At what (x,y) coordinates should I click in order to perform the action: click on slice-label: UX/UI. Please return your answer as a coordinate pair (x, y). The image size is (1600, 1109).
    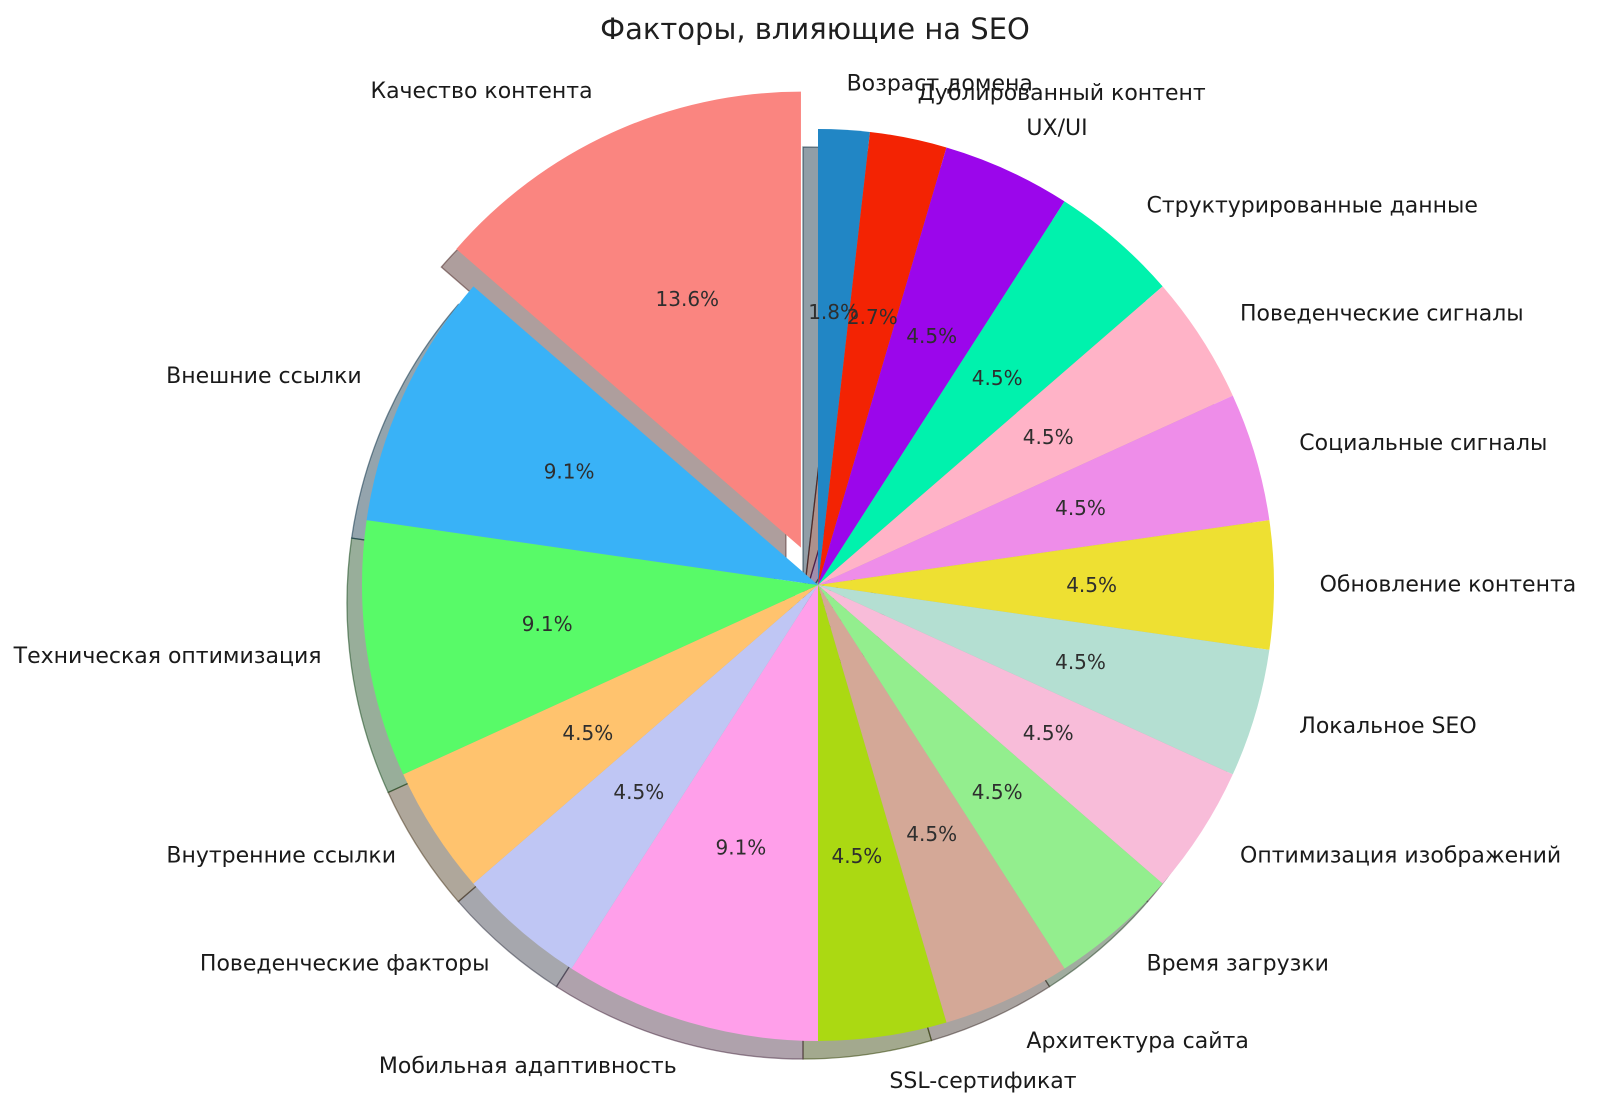
    Looking at the image, I should click on (1056, 128).